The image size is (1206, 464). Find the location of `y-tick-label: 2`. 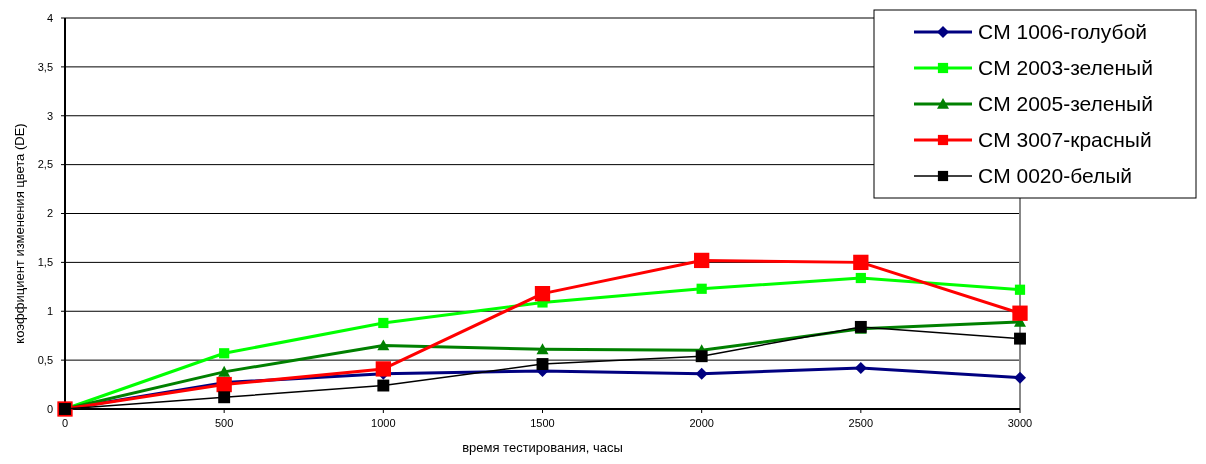

y-tick-label: 2 is located at coordinates (49, 213).